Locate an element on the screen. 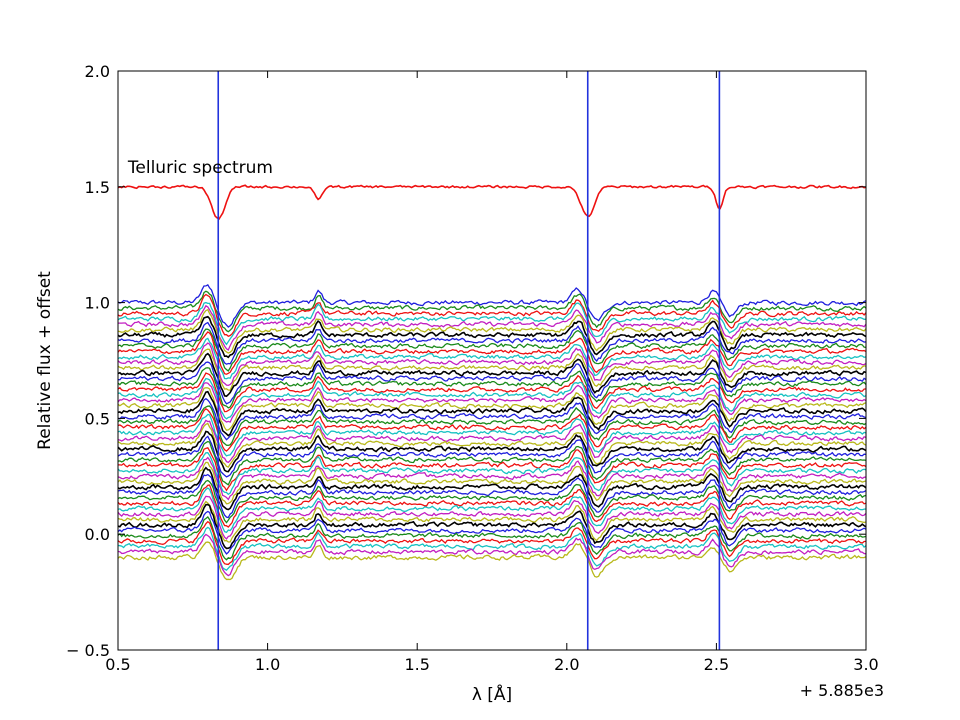 The height and width of the screenshot is (720, 960). x-tick-label: 1.5 is located at coordinates (416, 664).